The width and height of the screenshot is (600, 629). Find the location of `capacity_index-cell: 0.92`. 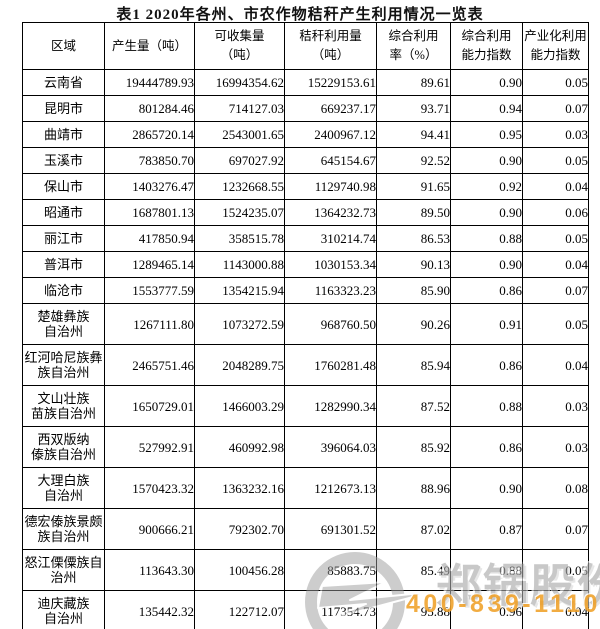

capacity_index-cell: 0.92 is located at coordinates (486, 186).